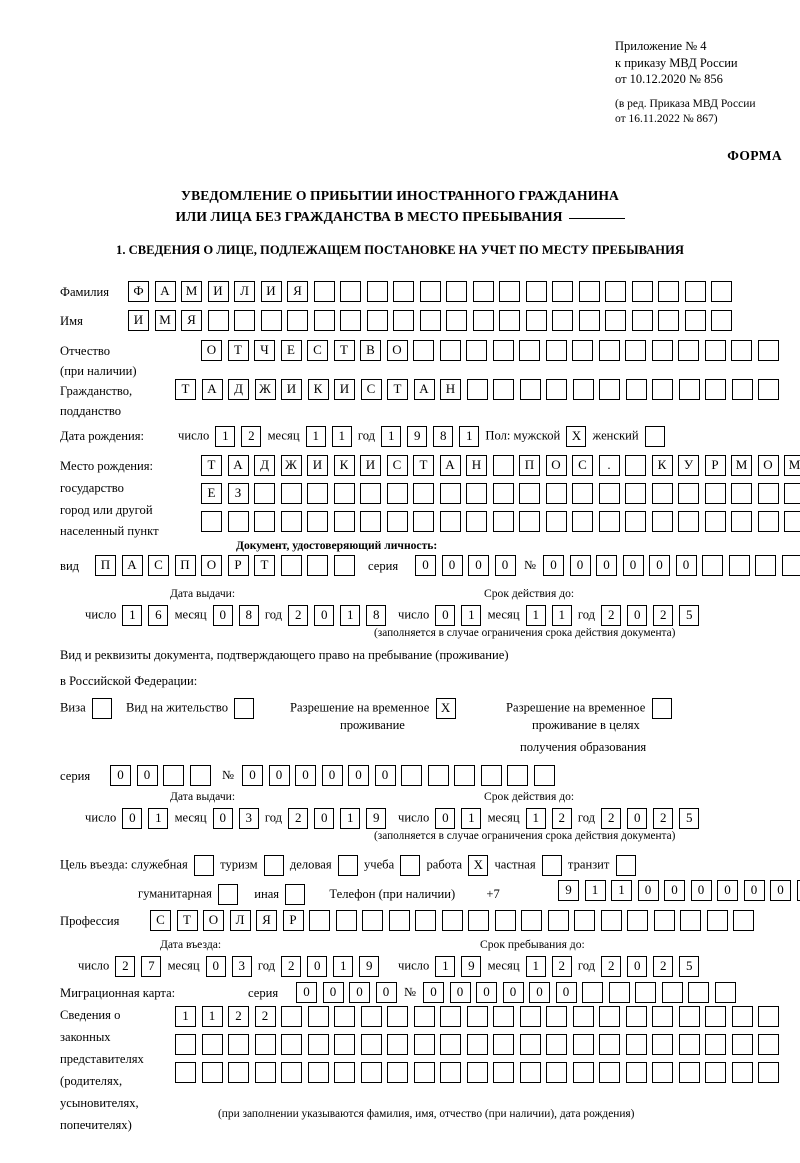 The image size is (800, 1163). I want to click on doc-valid-year-4: 5, so click(689, 615).